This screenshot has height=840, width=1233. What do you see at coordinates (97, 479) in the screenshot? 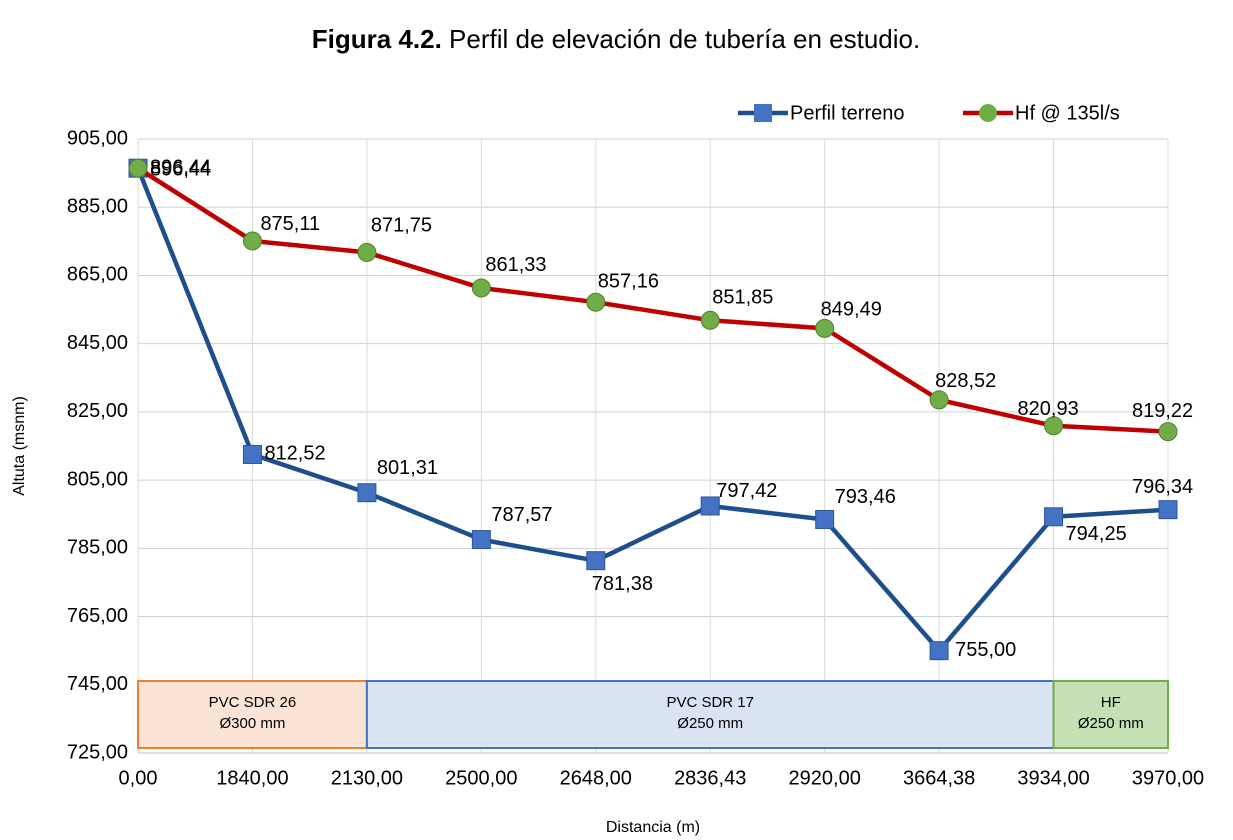
I see `y-tick-label: 805,00` at bounding box center [97, 479].